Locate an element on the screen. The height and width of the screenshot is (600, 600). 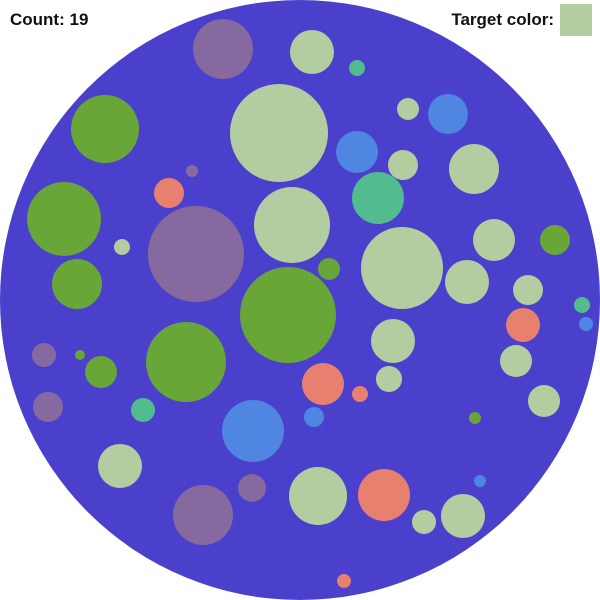
count-label: Count: is located at coordinates (37, 19).